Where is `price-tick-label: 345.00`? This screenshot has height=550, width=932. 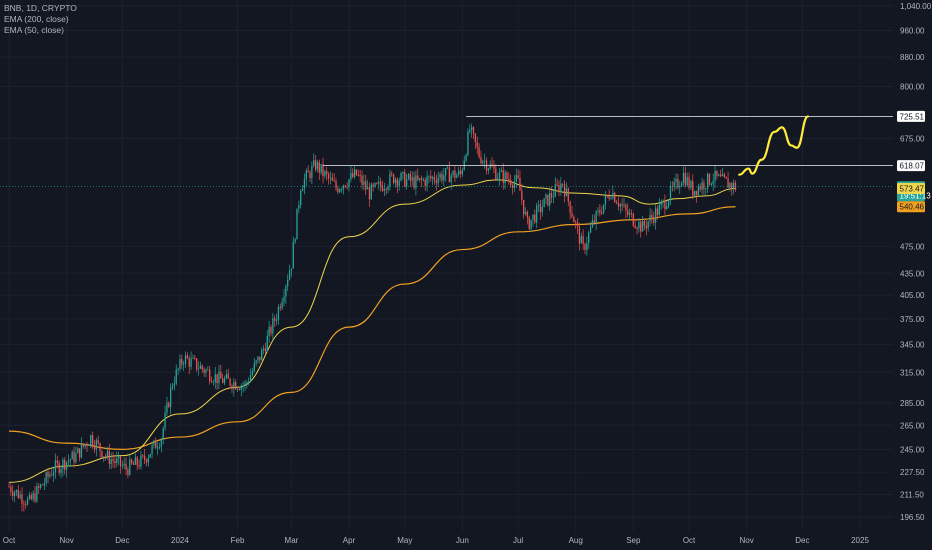 price-tick-label: 345.00 is located at coordinates (912, 344).